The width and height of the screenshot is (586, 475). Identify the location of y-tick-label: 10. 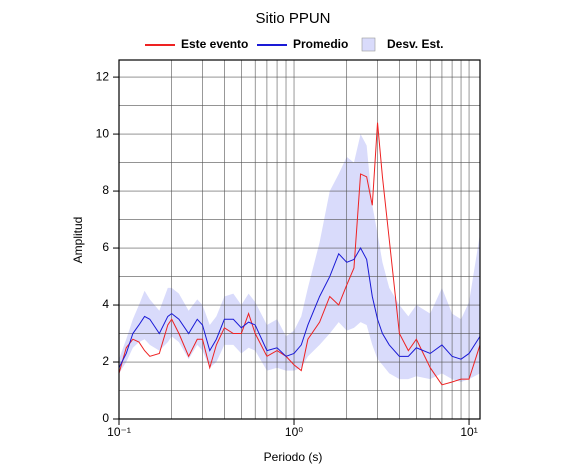
(103, 133).